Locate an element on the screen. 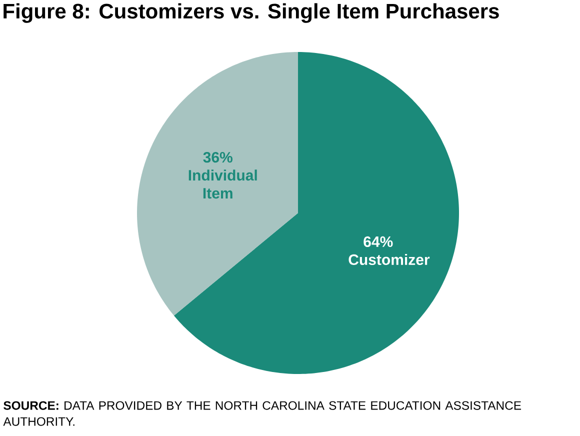 The width and height of the screenshot is (580, 436). data-label: 64% is located at coordinates (378, 242).